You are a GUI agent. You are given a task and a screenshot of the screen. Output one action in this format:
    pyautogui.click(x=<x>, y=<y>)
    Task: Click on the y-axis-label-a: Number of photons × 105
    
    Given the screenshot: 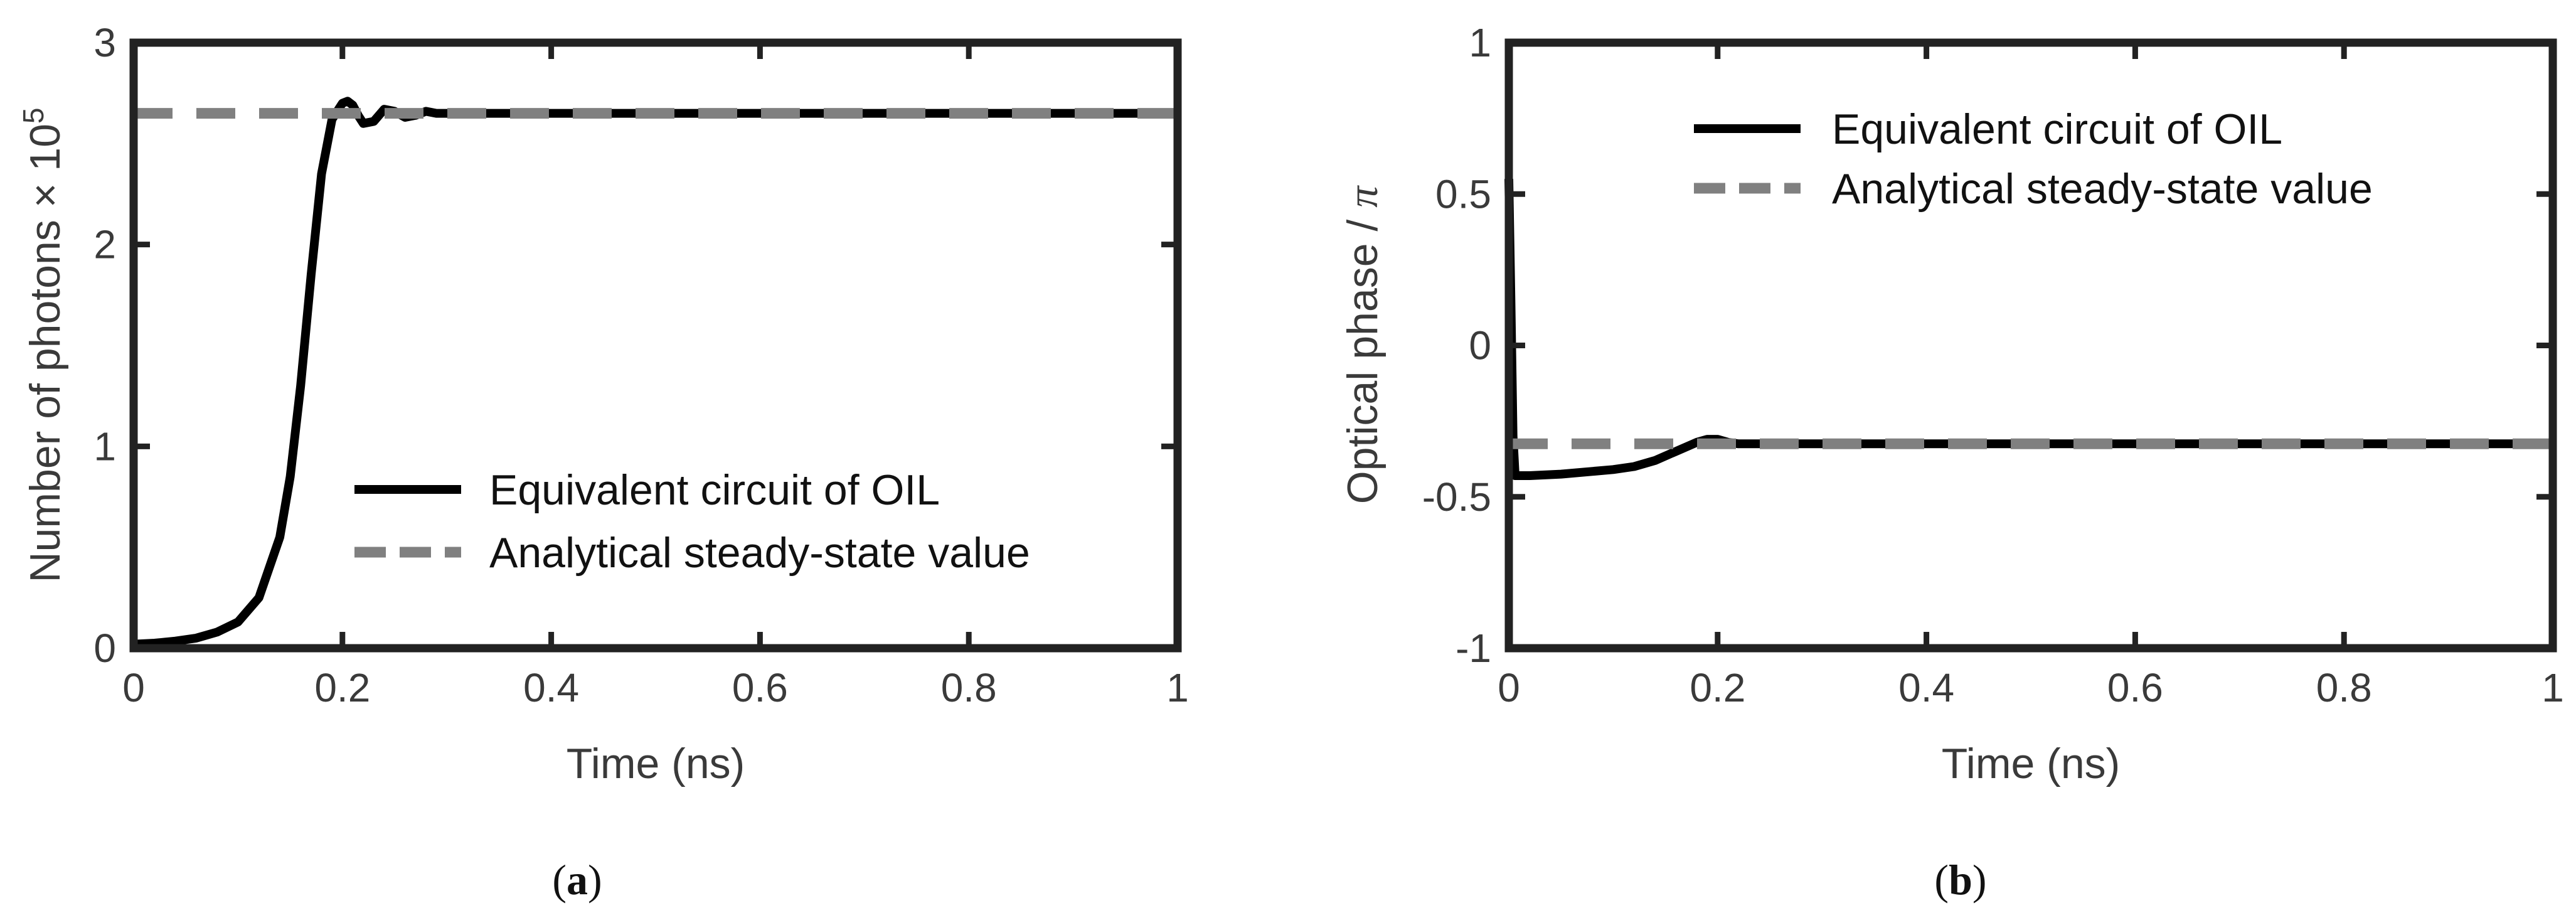 What is the action you would take?
    pyautogui.click(x=43, y=344)
    